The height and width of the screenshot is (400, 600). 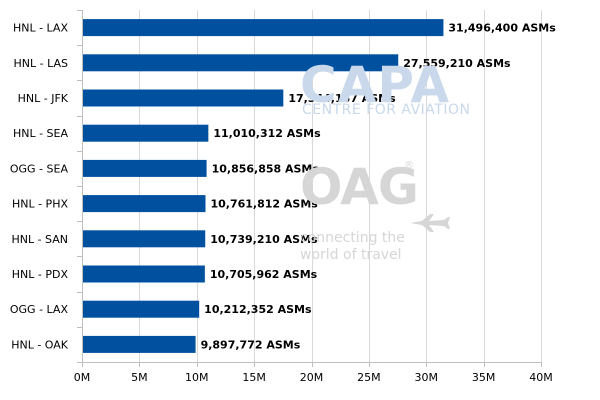 I want to click on category-label: HNL - PHX, so click(x=40, y=204).